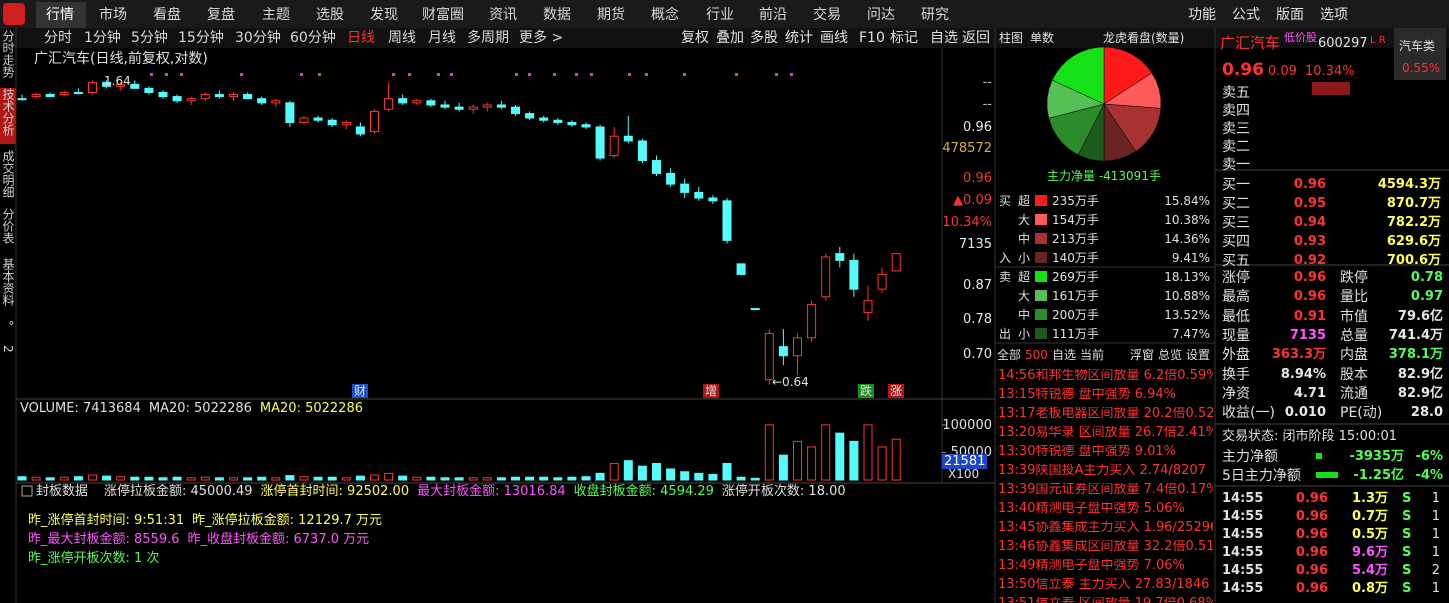 This screenshot has height=603, width=1449. I want to click on menu-tab: 数据, so click(557, 15).